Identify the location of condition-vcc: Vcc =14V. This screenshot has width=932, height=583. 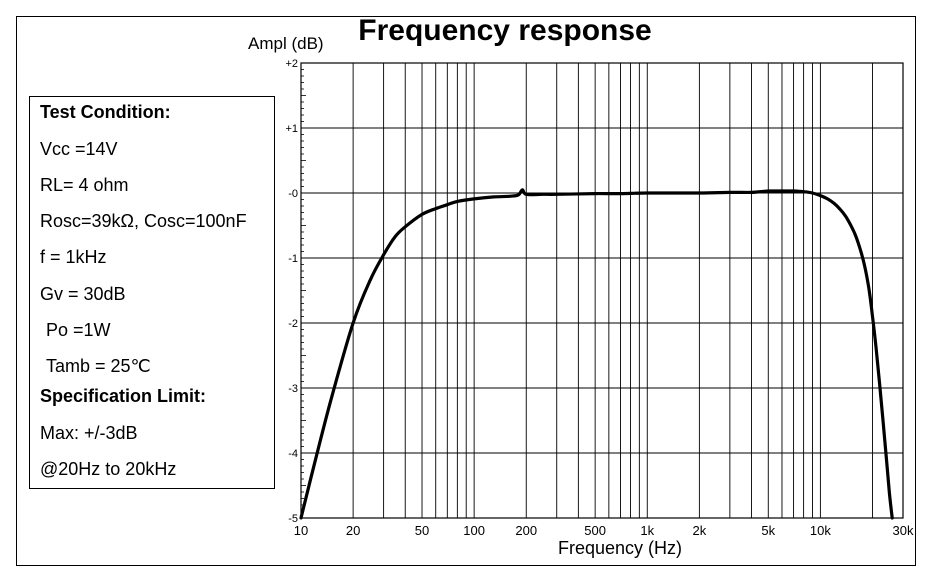
(79, 149).